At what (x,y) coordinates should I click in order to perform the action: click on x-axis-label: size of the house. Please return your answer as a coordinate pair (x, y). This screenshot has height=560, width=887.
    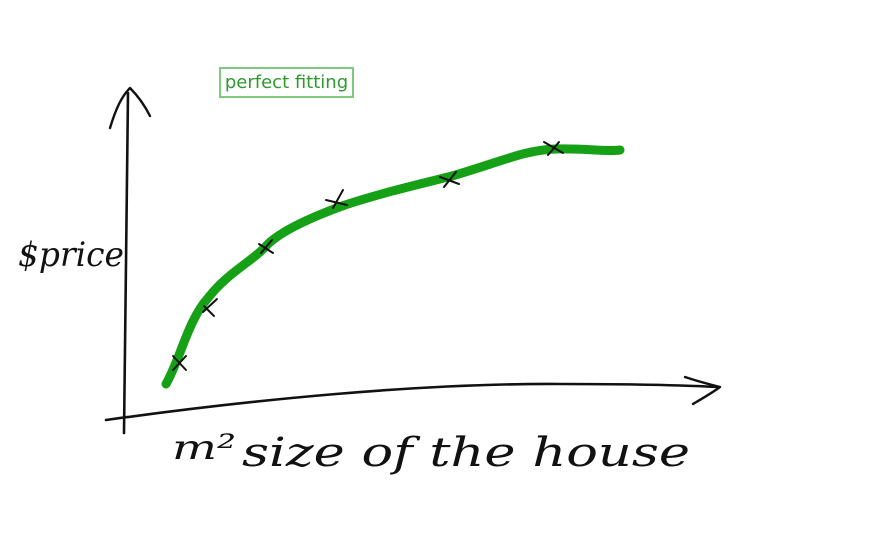
    Looking at the image, I should click on (466, 453).